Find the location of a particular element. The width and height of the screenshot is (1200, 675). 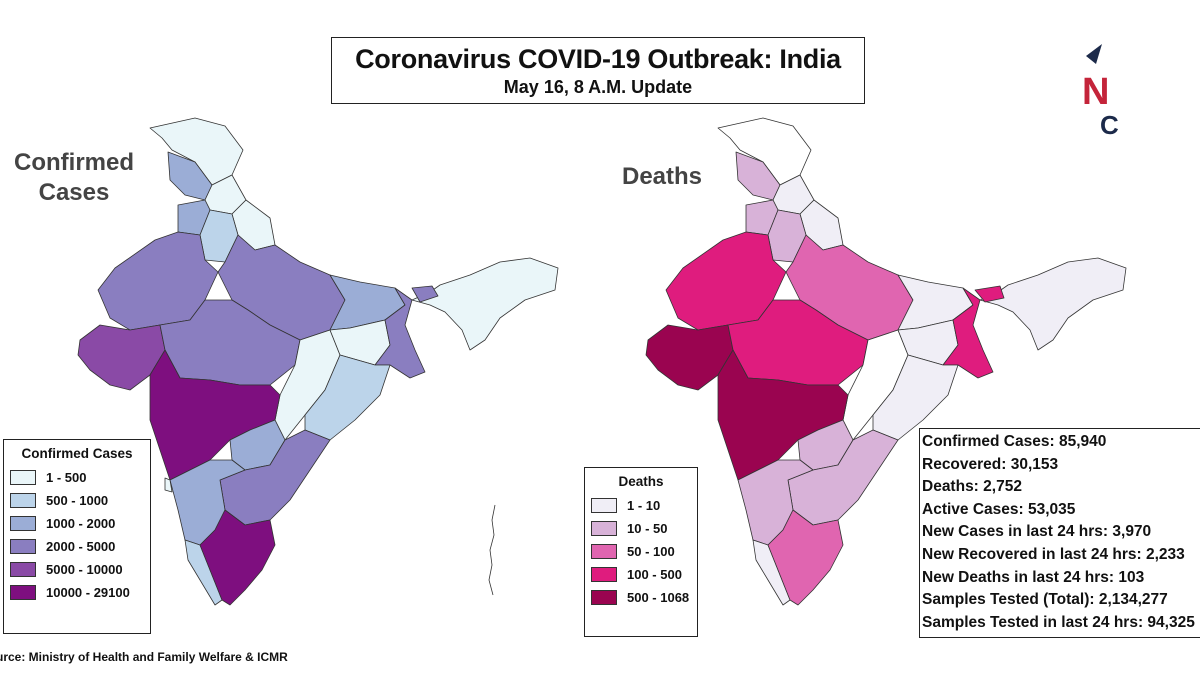

deaths-legend-label: 500 - 1068 is located at coordinates (658, 597).